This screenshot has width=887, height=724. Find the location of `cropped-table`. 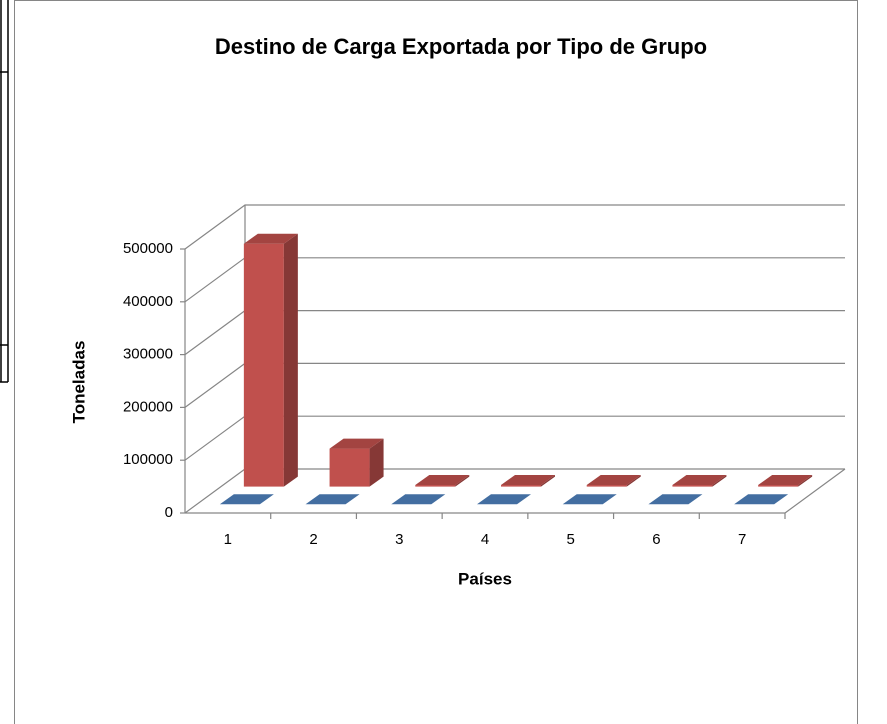

cropped-table is located at coordinates (4, 191).